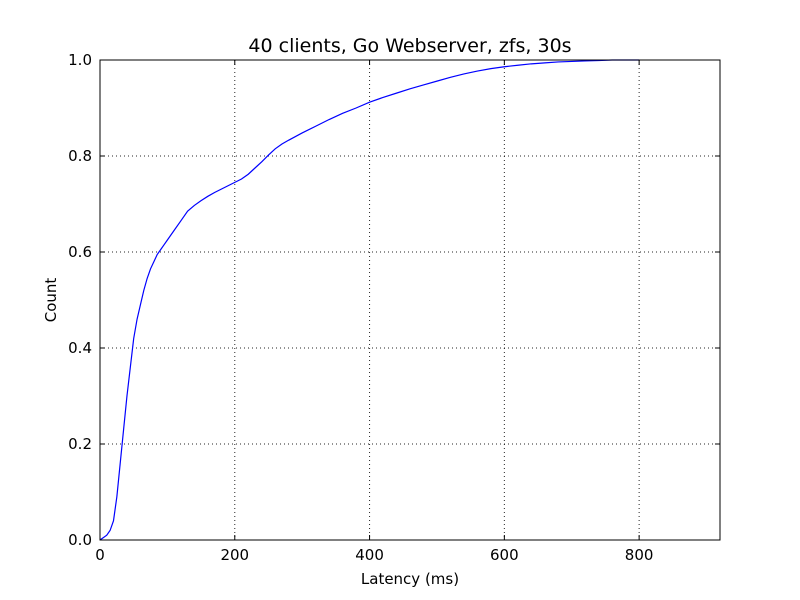 The height and width of the screenshot is (600, 800). Describe the element at coordinates (410, 579) in the screenshot. I see `x-axis-label: Latency (ms)` at that location.